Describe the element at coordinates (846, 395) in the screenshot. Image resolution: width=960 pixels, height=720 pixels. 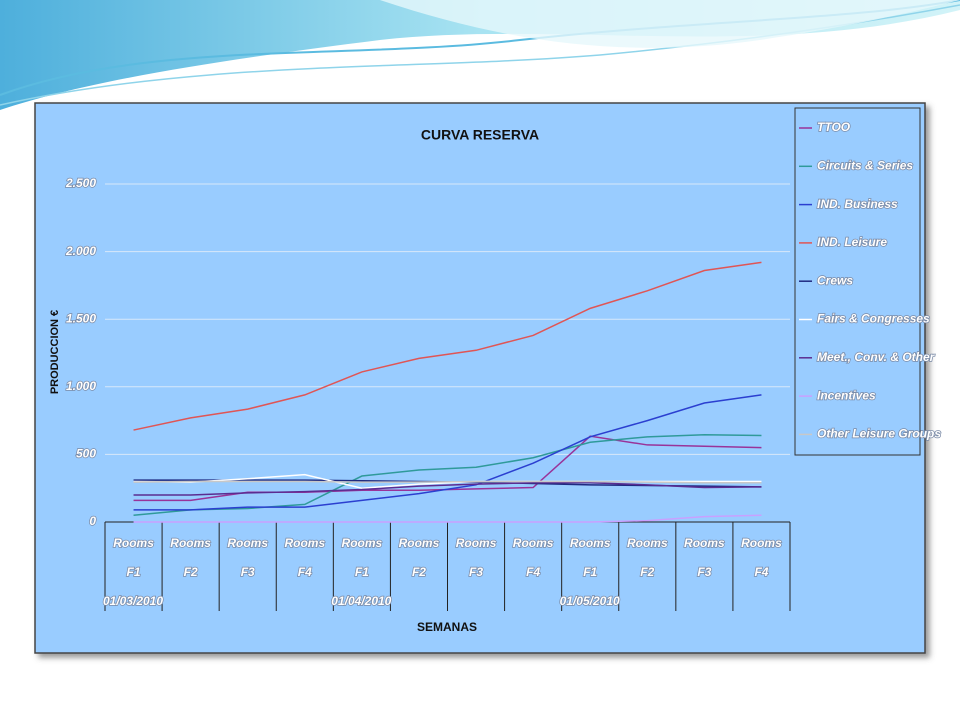
I see `legend-label: Incentives` at that location.